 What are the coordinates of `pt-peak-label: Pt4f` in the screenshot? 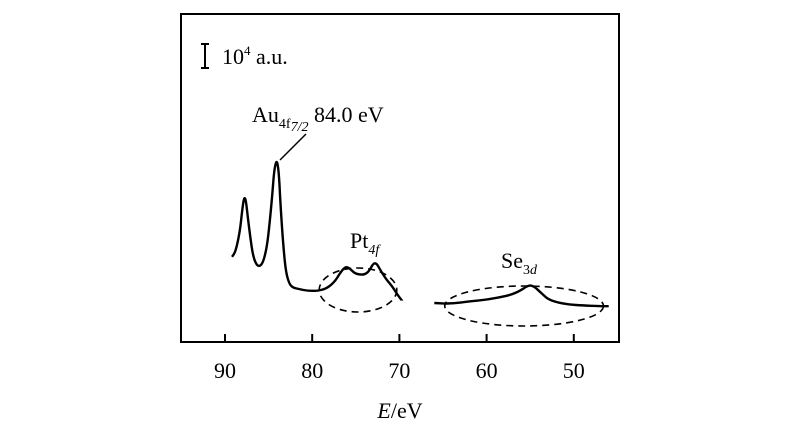 It's located at (365, 243).